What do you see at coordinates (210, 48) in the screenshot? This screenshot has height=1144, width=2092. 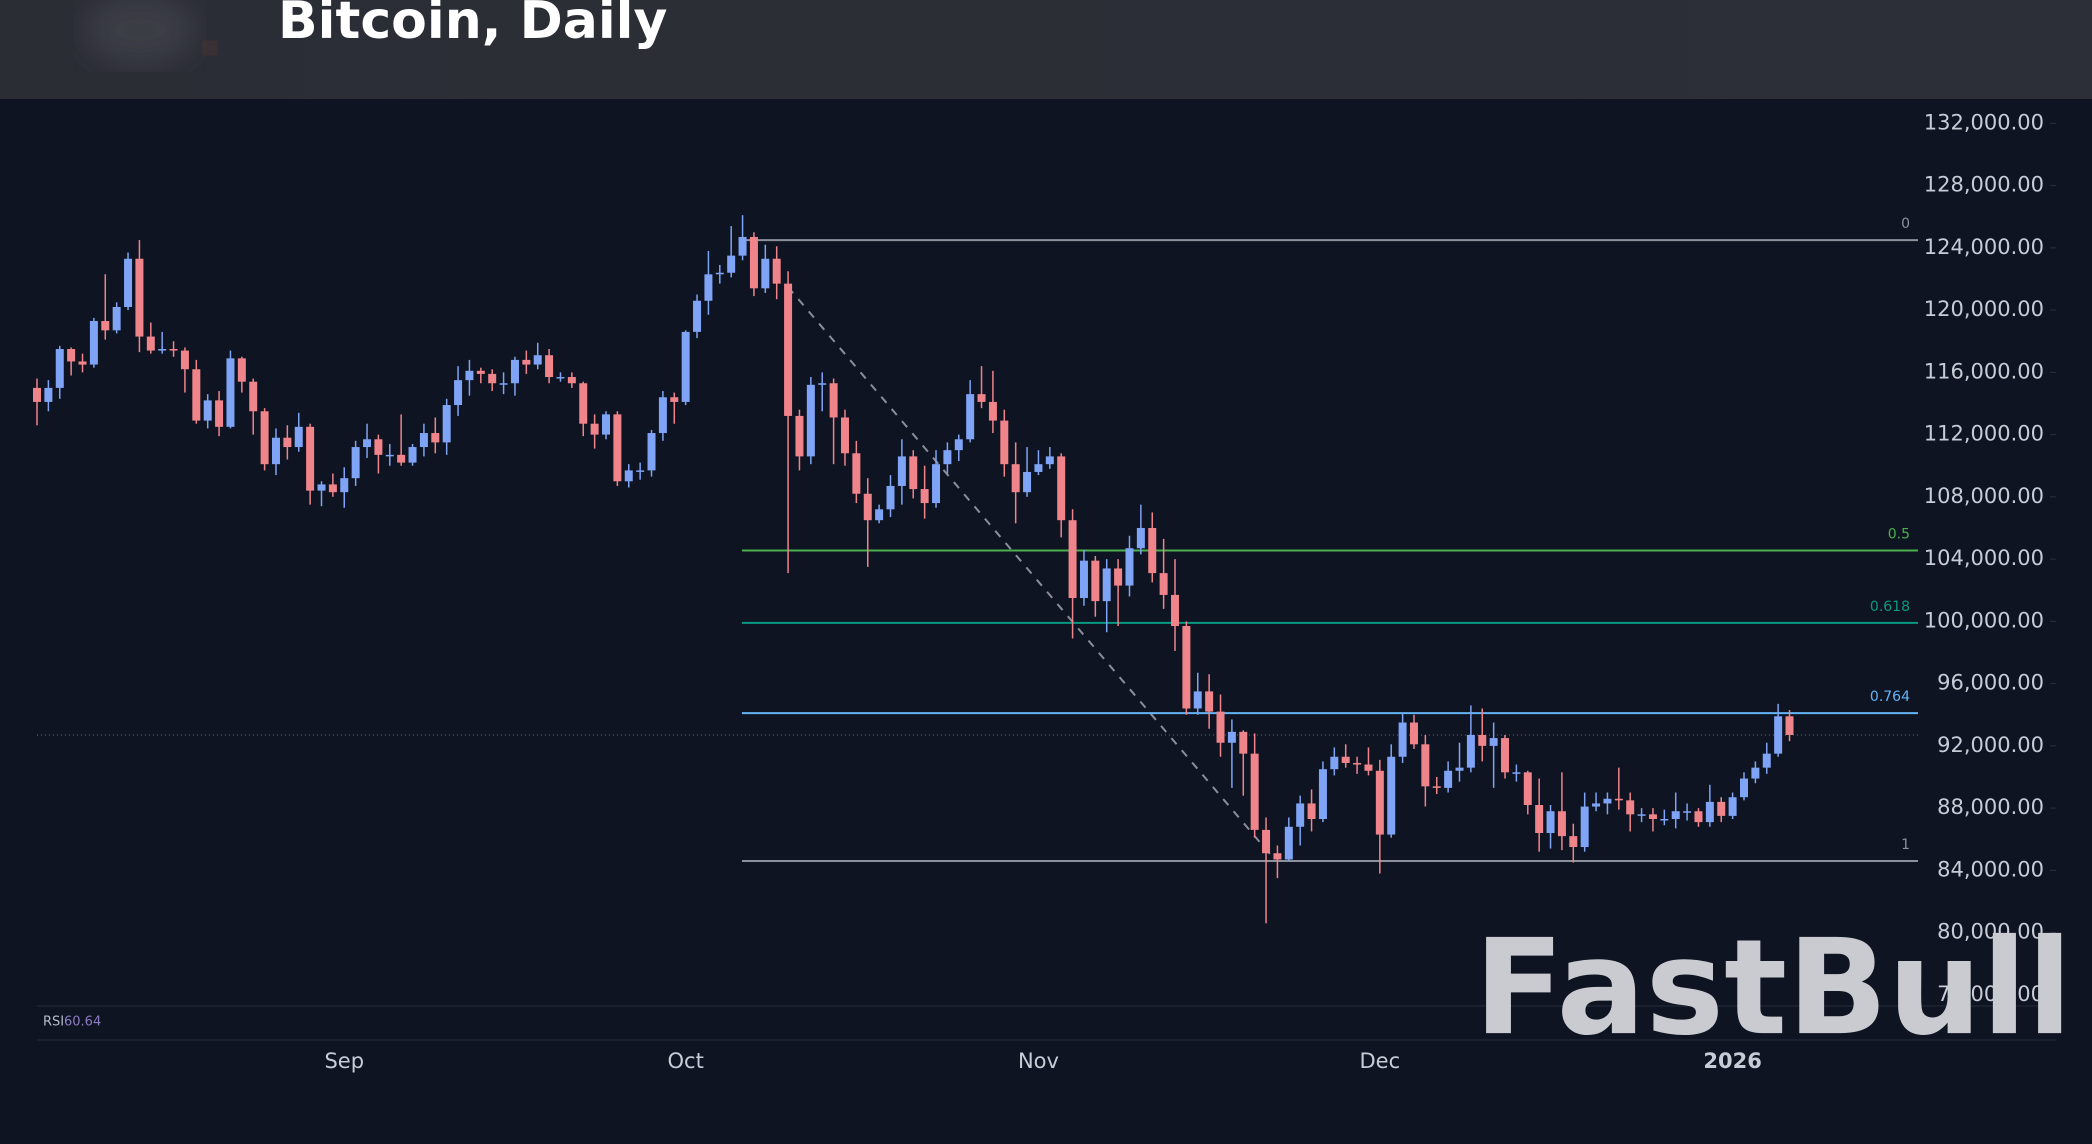 I see `logo-accent` at bounding box center [210, 48].